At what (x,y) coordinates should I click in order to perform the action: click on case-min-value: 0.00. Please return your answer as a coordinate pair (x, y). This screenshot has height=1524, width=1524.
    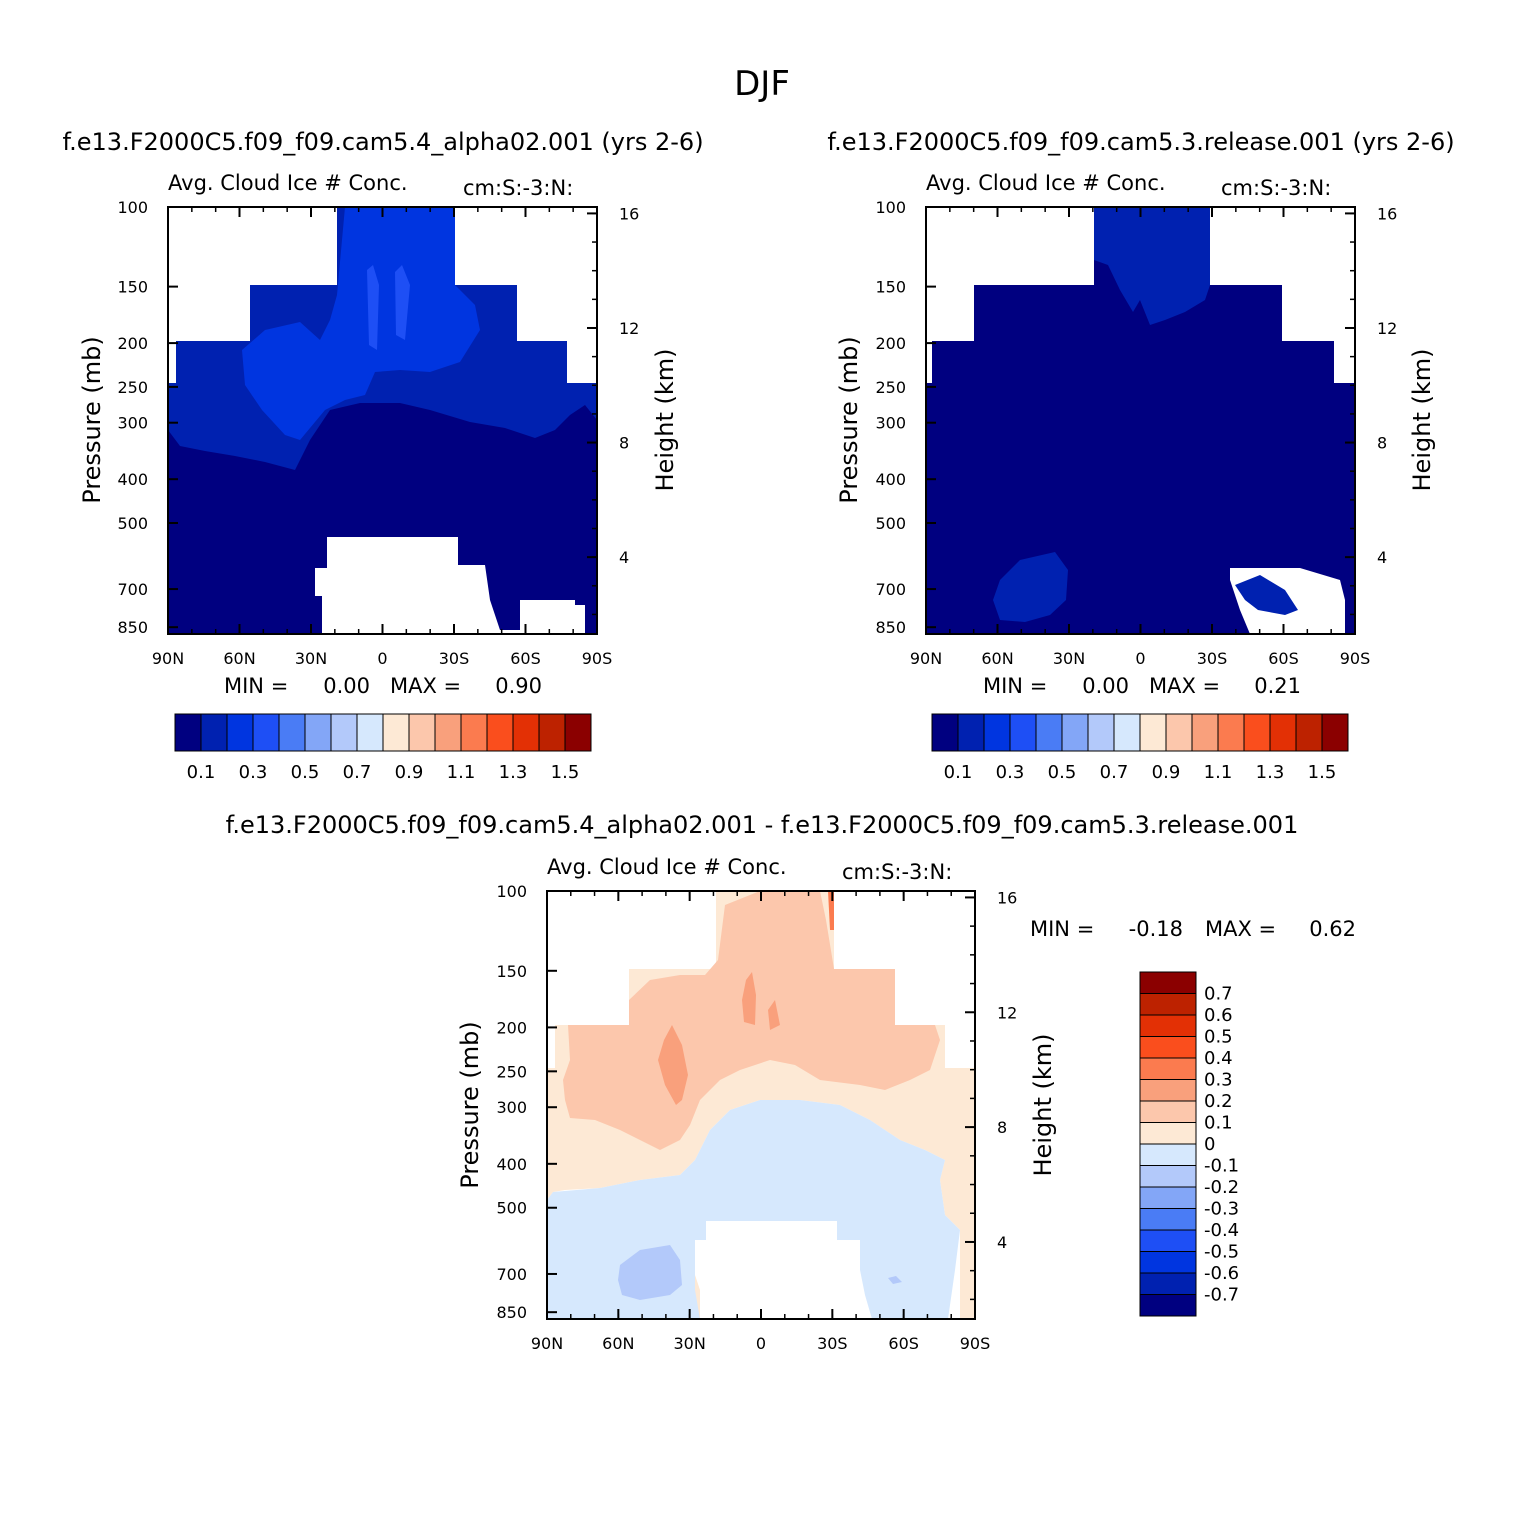
    Looking at the image, I should click on (346, 686).